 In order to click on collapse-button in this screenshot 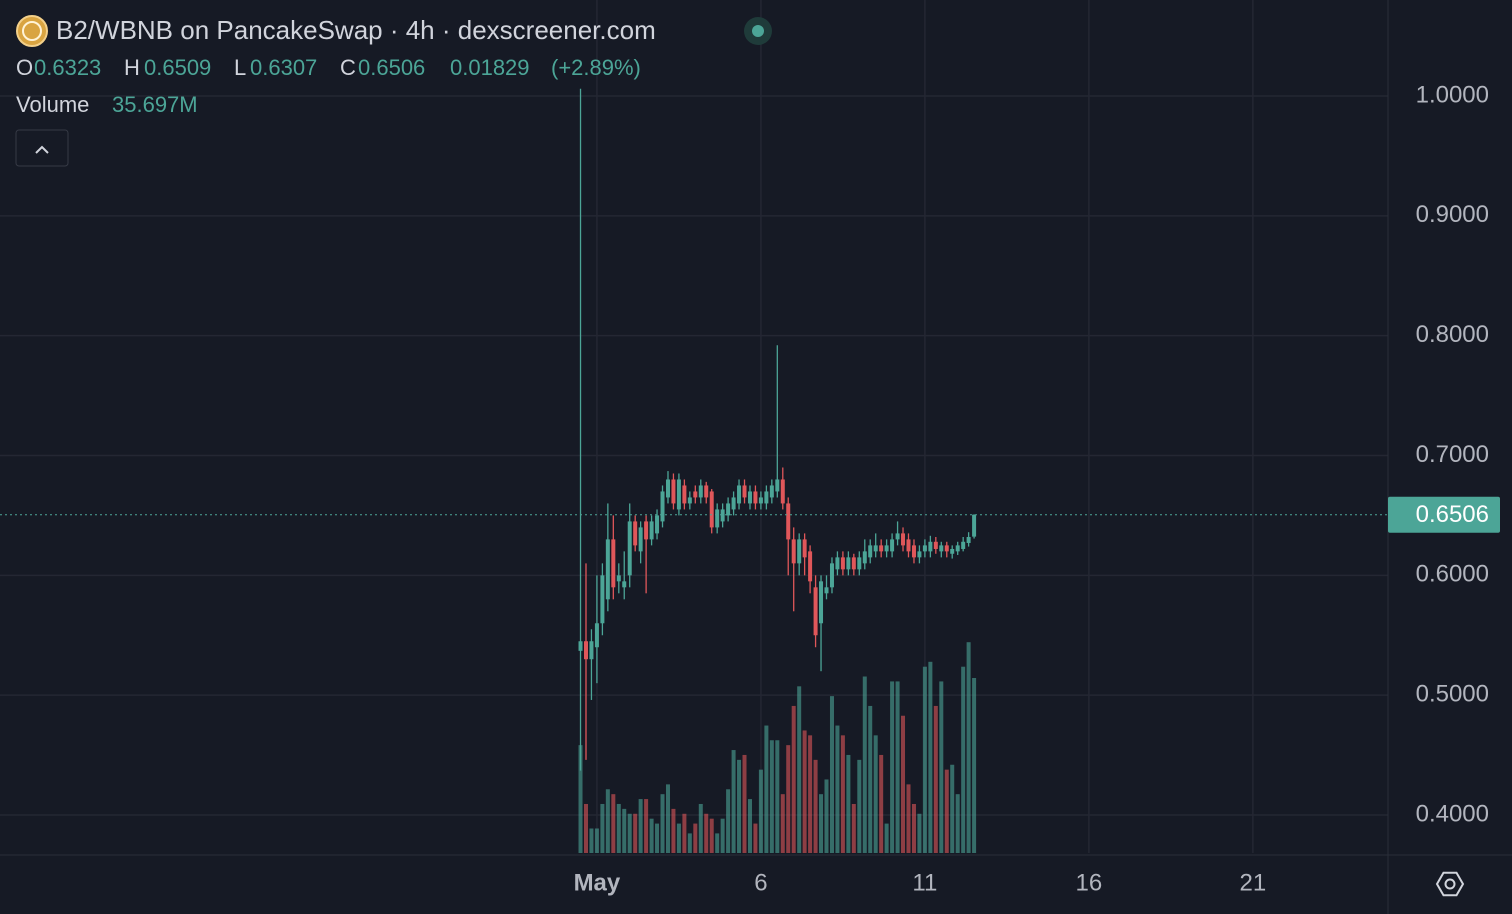, I will do `click(42, 148)`.